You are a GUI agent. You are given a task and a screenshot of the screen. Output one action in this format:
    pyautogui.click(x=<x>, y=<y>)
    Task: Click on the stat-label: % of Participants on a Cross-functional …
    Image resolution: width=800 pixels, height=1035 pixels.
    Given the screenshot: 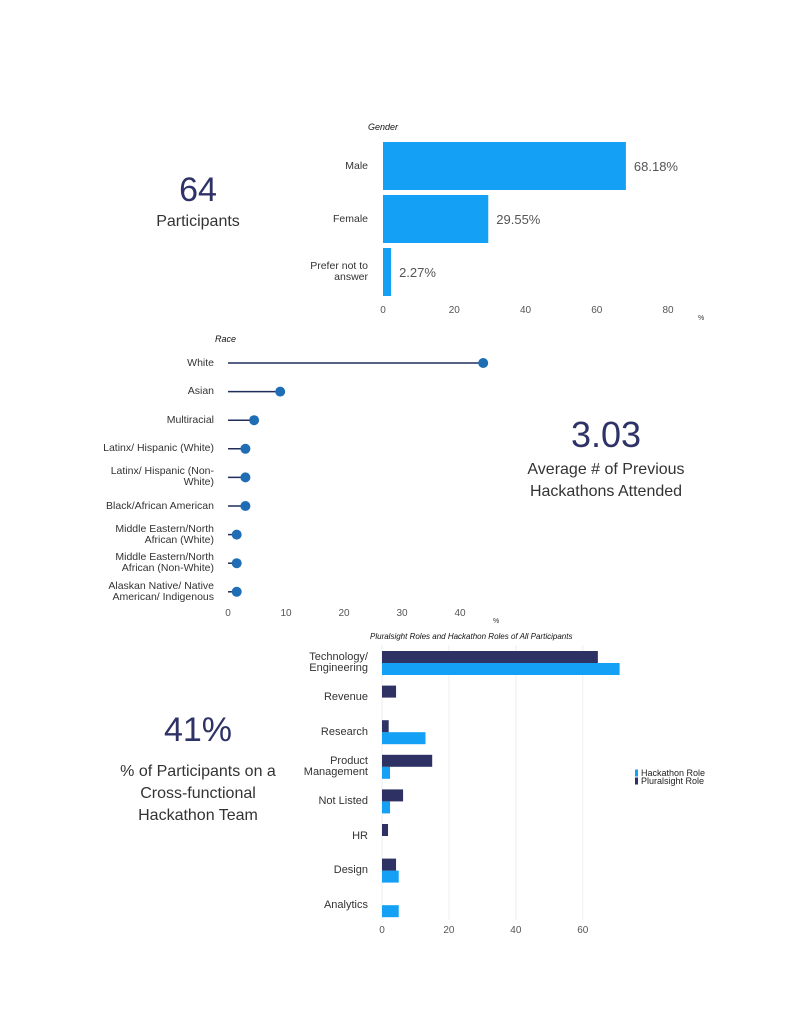 What is the action you would take?
    pyautogui.click(x=198, y=793)
    